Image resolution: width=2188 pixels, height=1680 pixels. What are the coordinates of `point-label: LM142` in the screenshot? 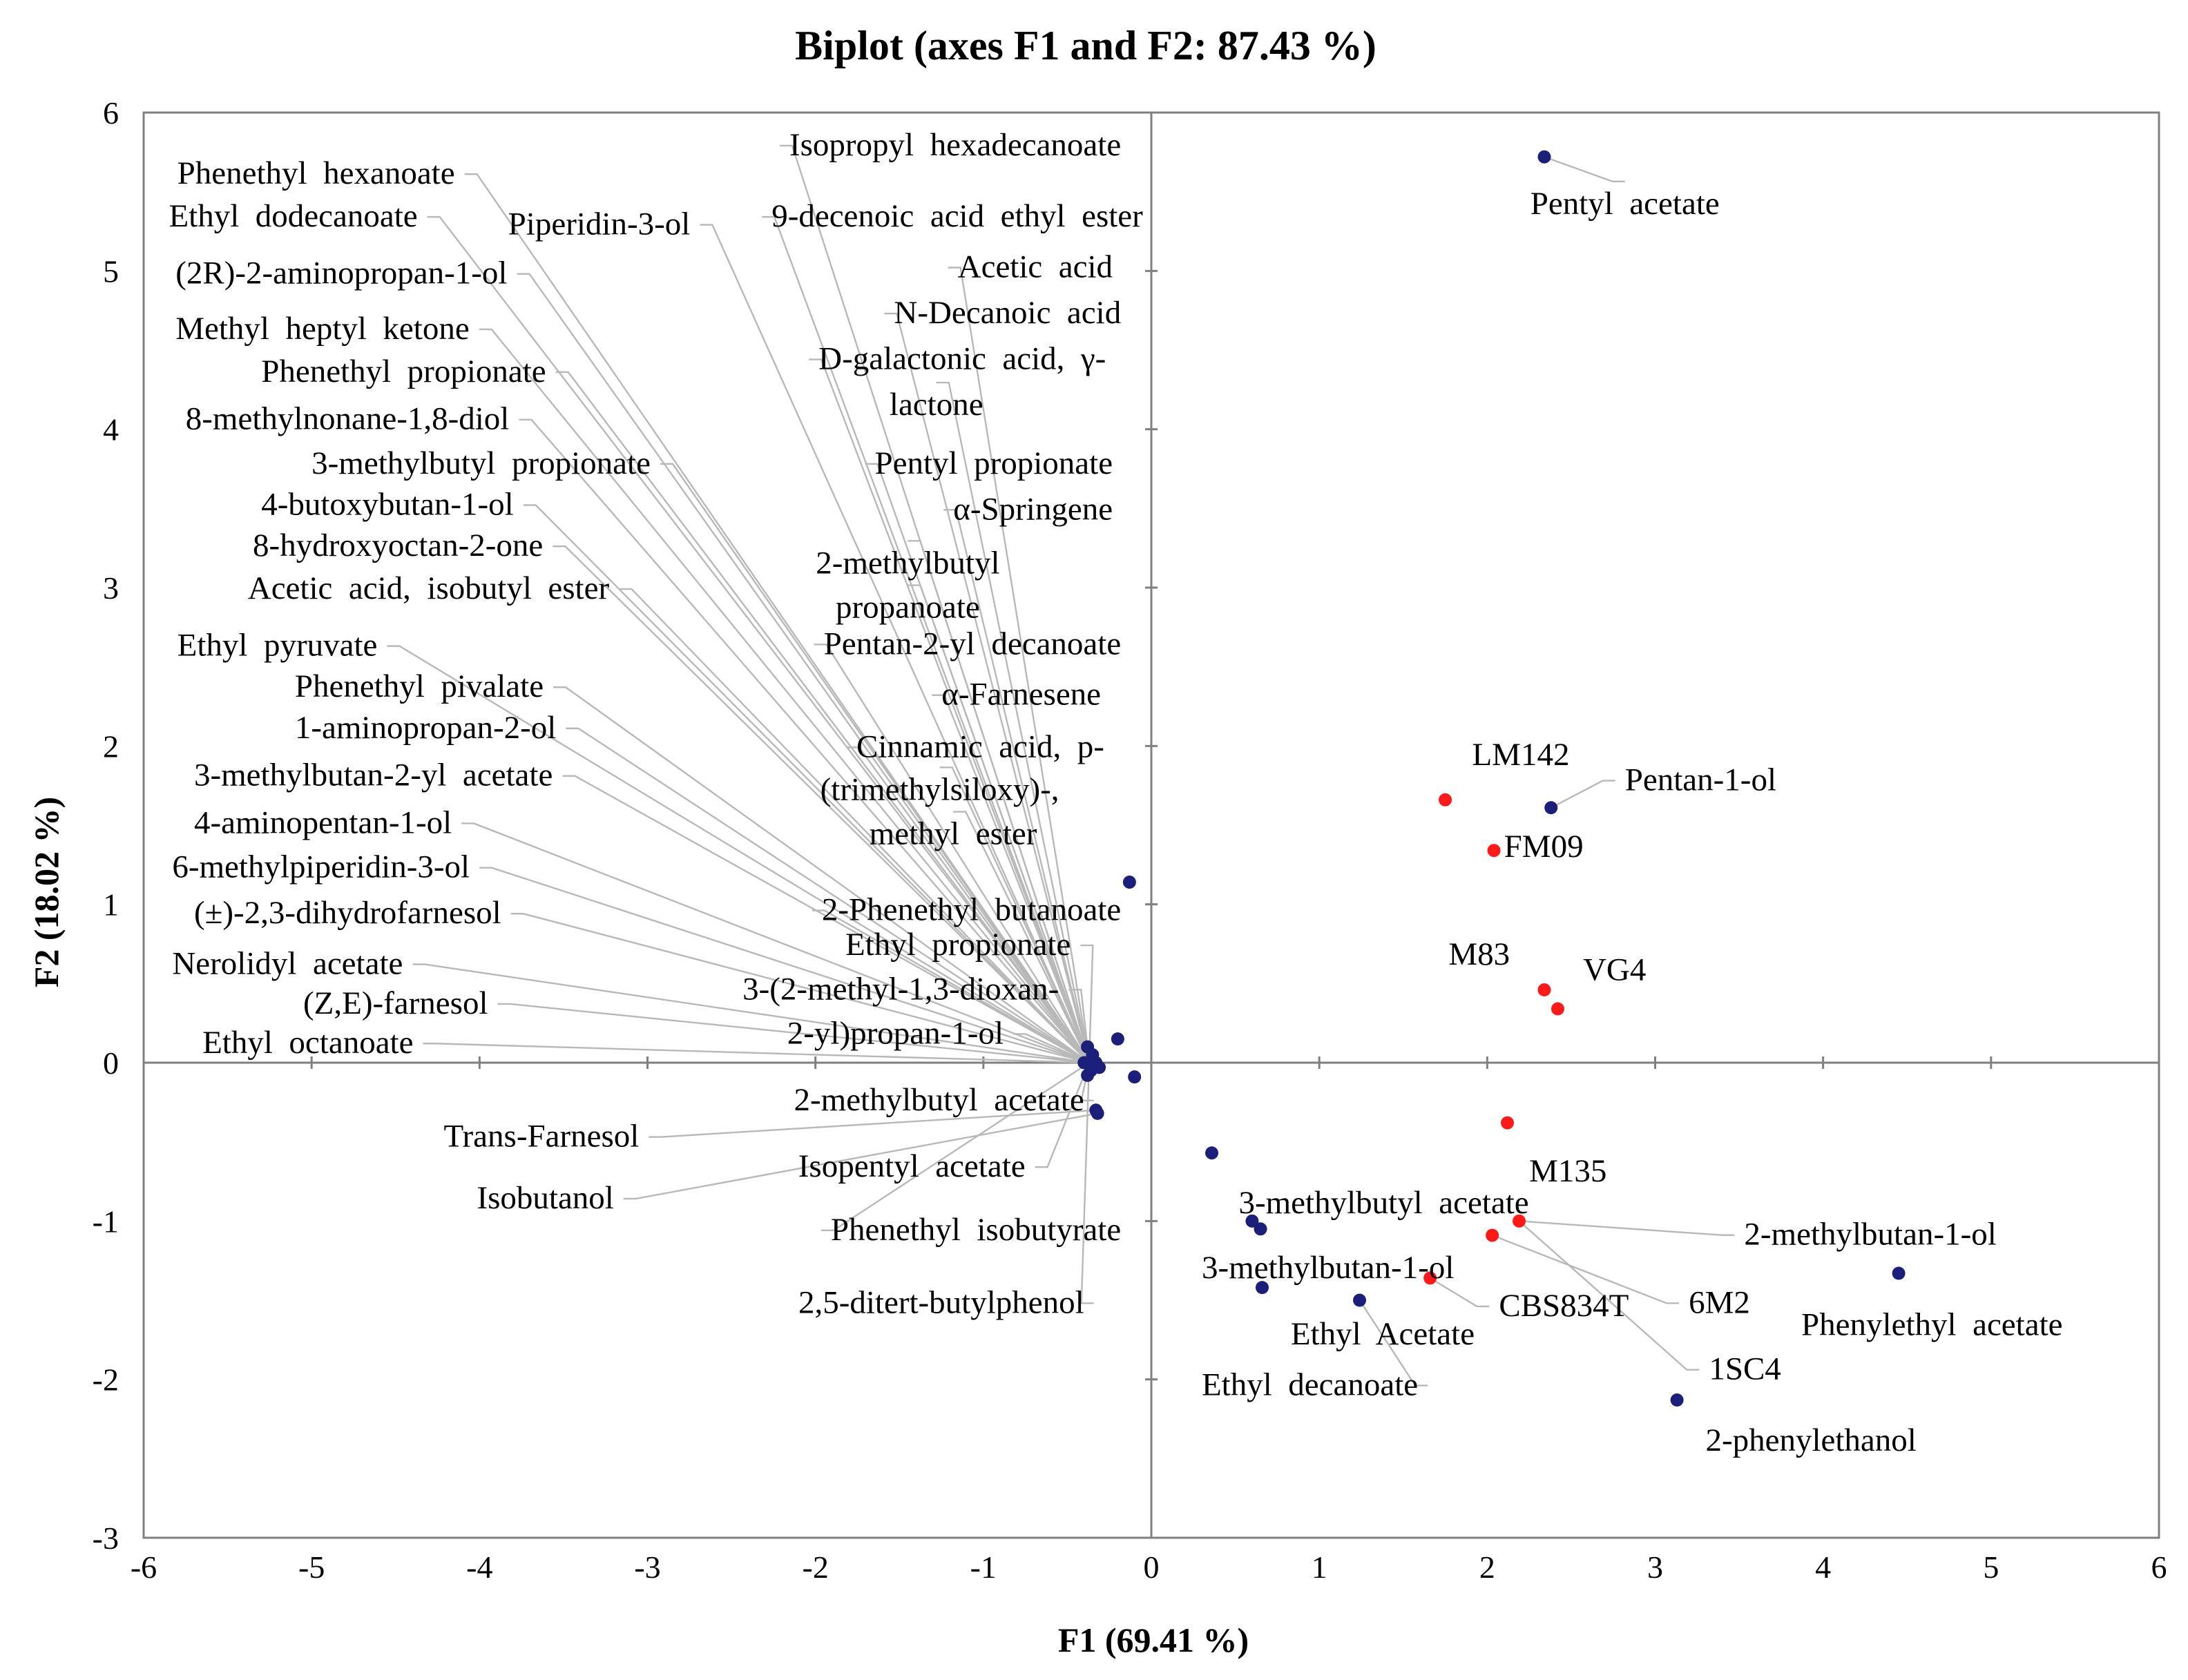 It's located at (1520, 755).